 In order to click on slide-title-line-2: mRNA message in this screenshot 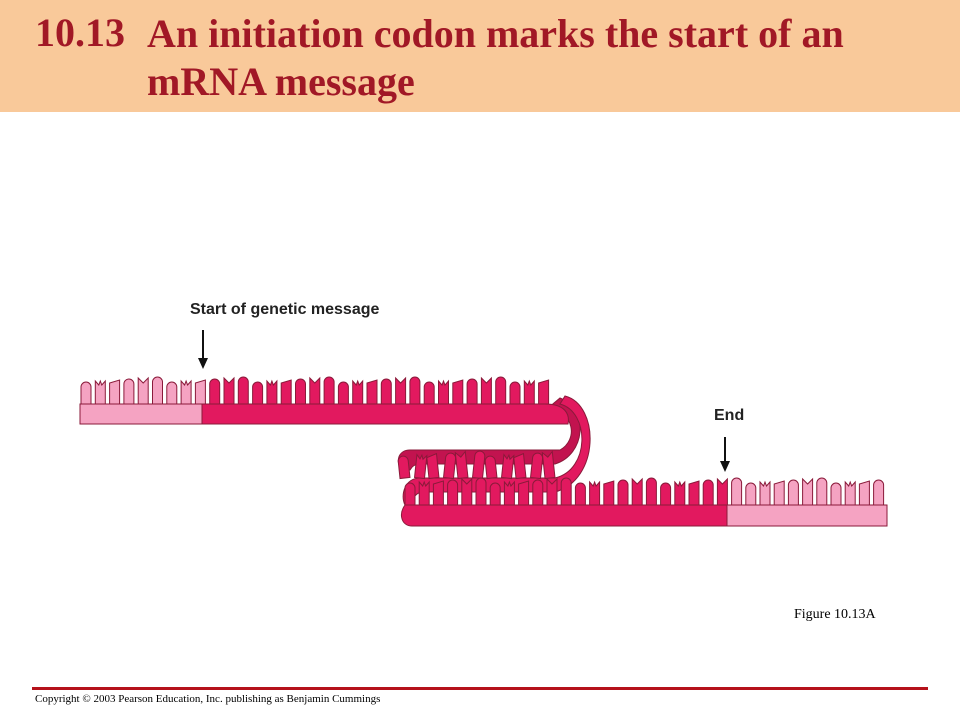, I will do `click(281, 81)`.